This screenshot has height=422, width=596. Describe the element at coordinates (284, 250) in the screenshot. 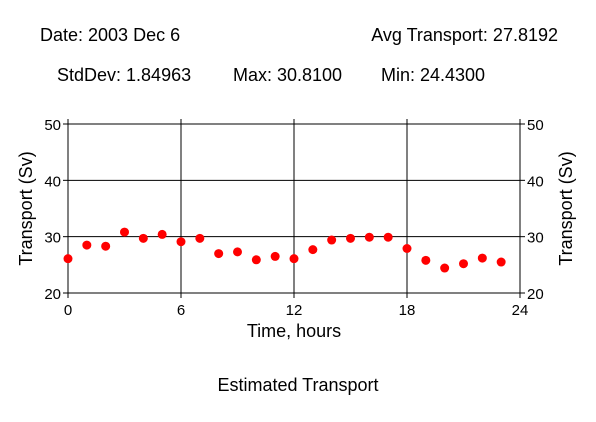

I see `data-points` at that location.